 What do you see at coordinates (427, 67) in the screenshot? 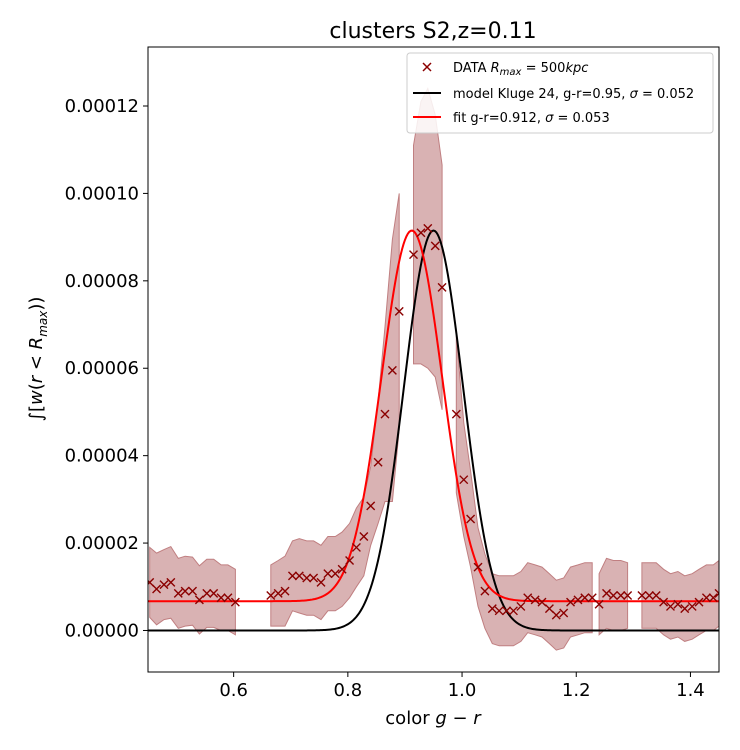
I see `legend-marker-data` at bounding box center [427, 67].